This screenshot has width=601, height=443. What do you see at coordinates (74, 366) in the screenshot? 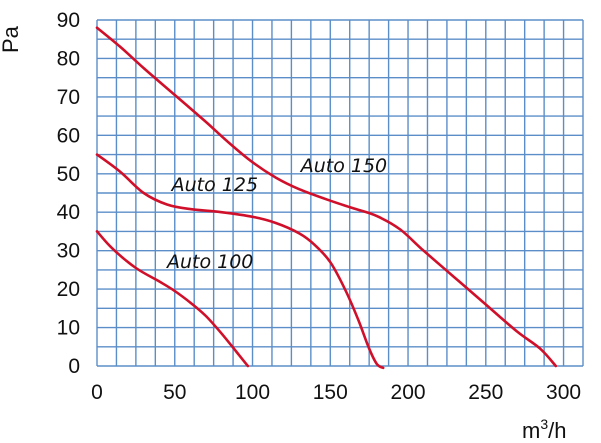
I see `y-tick-label: 0` at bounding box center [74, 366].